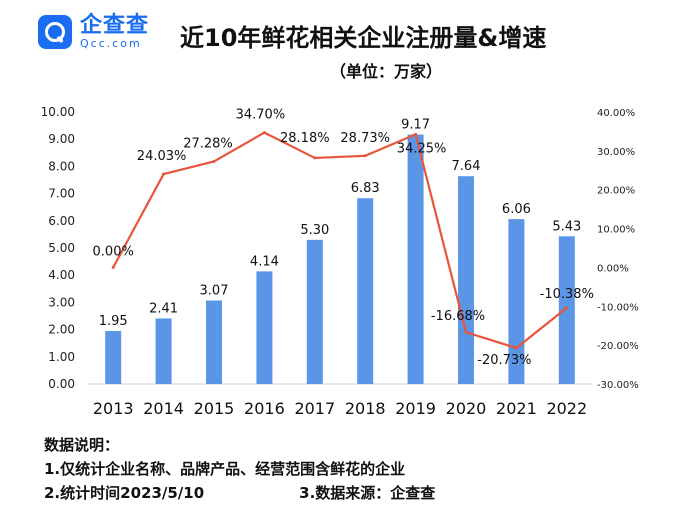 The width and height of the screenshot is (691, 517). What do you see at coordinates (208, 143) in the screenshot?
I see `growth-value-label: 27.28%` at bounding box center [208, 143].